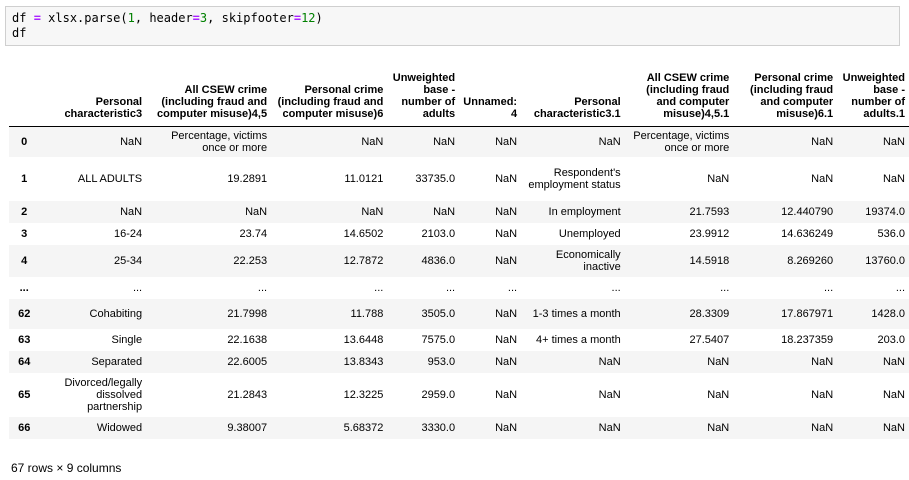 Image resolution: width=909 pixels, height=480 pixels. What do you see at coordinates (110, 178) in the screenshot?
I see `table-cell: ALL ADULTS` at bounding box center [110, 178].